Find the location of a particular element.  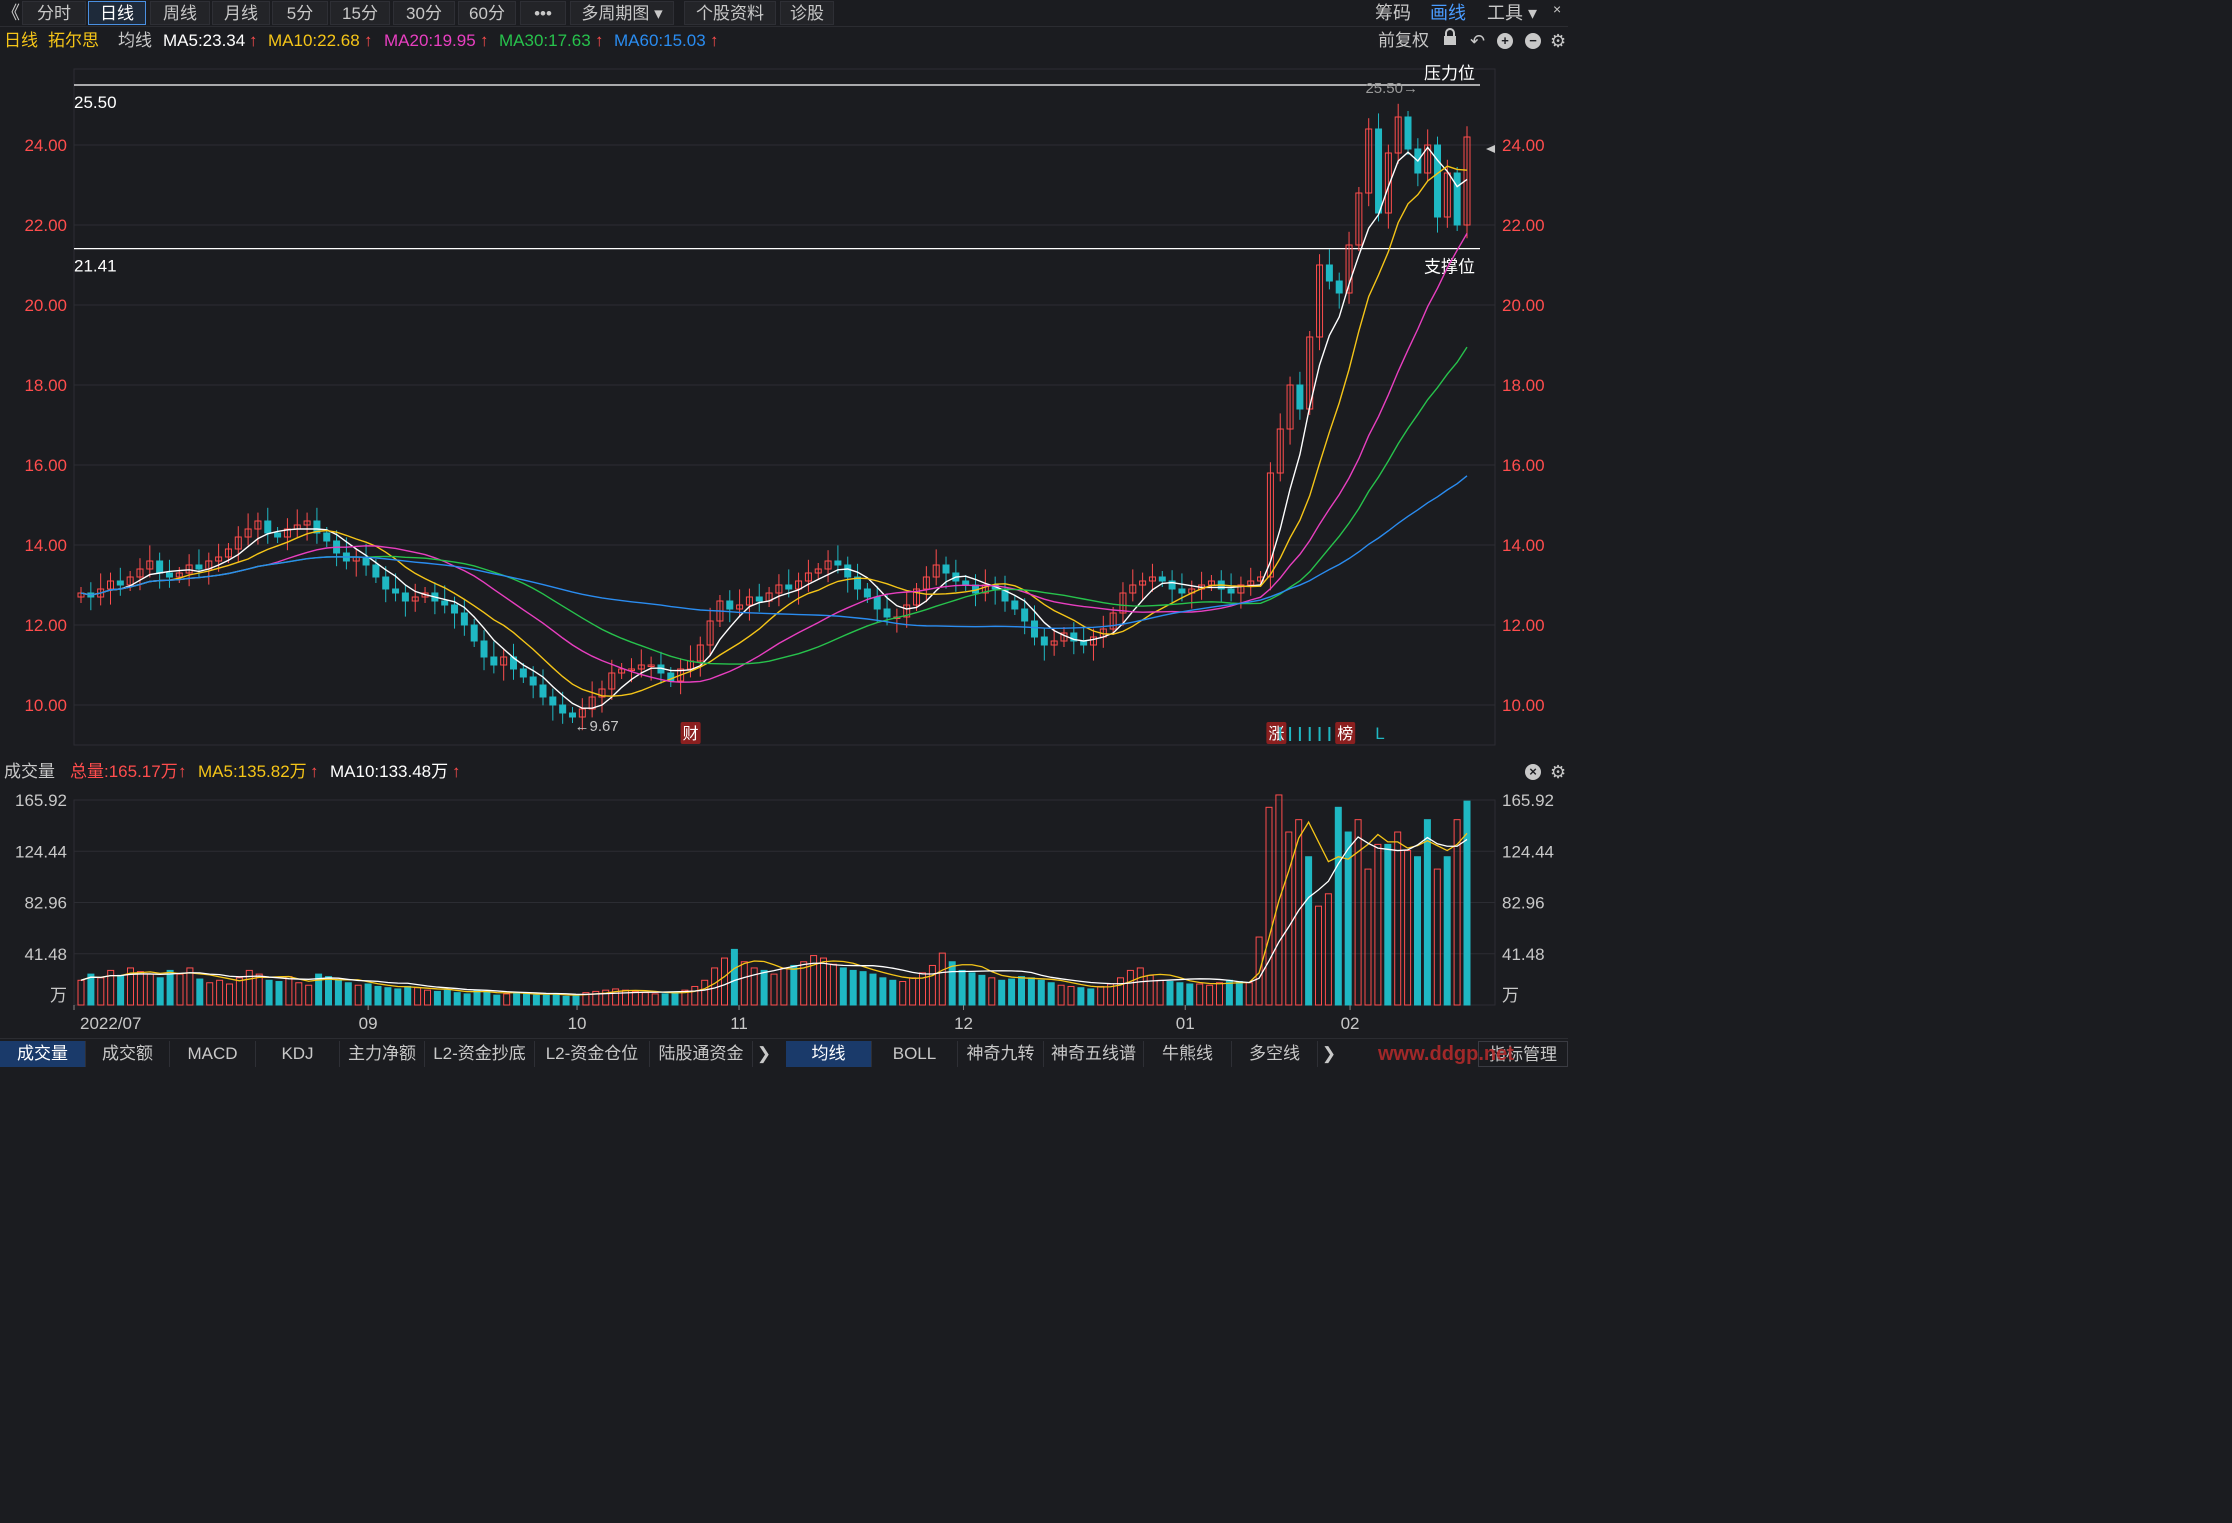

tools-dropdown: 工具 ▾ is located at coordinates (1512, 13).